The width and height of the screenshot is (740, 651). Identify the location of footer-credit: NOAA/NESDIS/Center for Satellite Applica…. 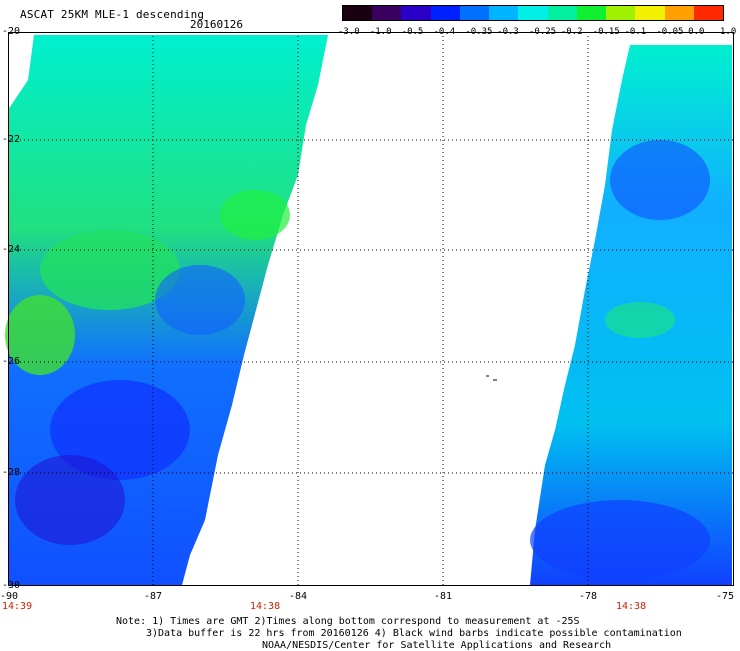
(437, 645).